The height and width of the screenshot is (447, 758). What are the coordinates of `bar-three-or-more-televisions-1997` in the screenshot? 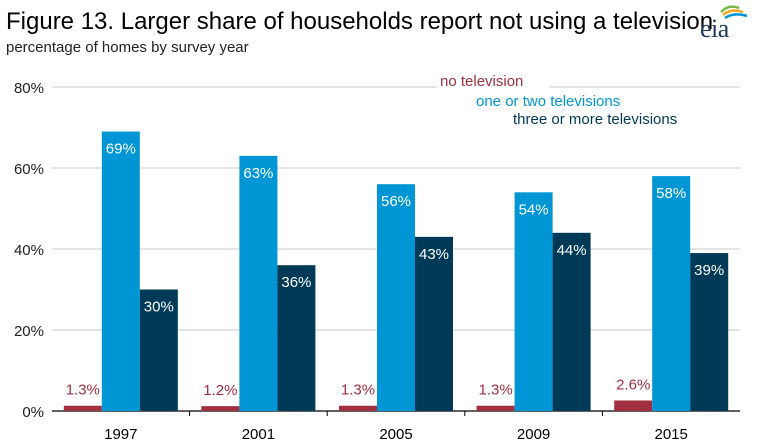 It's located at (158, 350).